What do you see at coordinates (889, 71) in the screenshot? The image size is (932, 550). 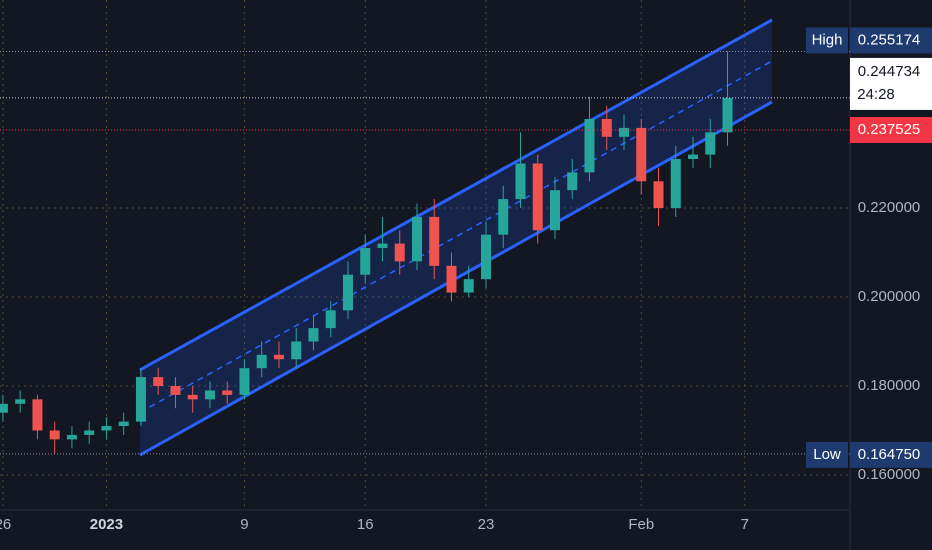 I see `price-label: 0.244734` at bounding box center [889, 71].